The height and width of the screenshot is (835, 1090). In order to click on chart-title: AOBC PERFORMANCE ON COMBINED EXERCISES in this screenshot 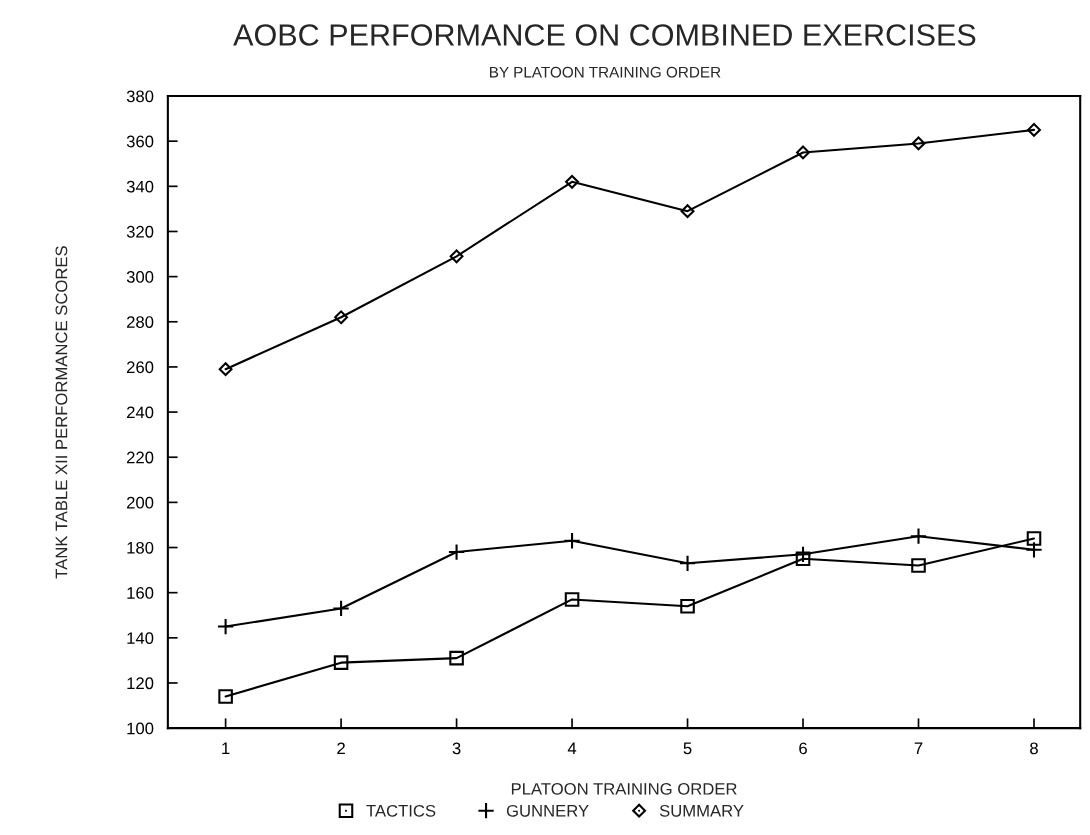, I will do `click(604, 35)`.